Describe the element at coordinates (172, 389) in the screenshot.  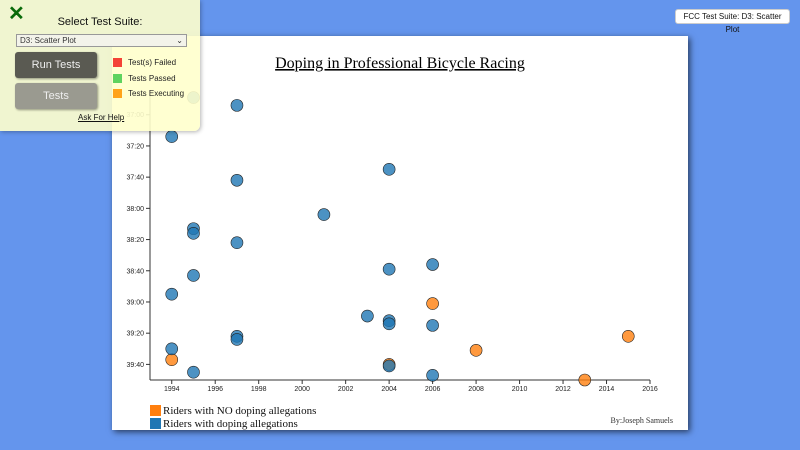
I see `x-tick-label: 1994` at that location.